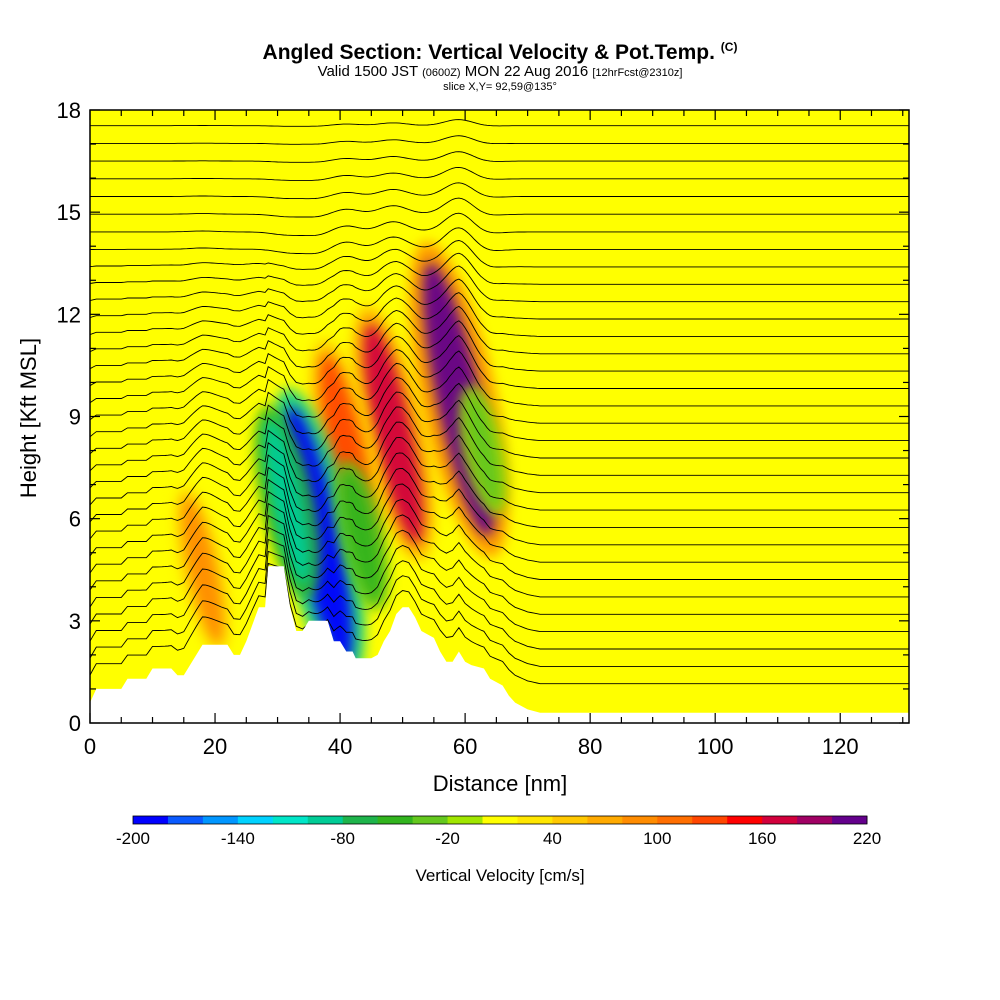 Image resolution: width=1000 pixels, height=1000 pixels. I want to click on terrain-mask, so click(499, 644).